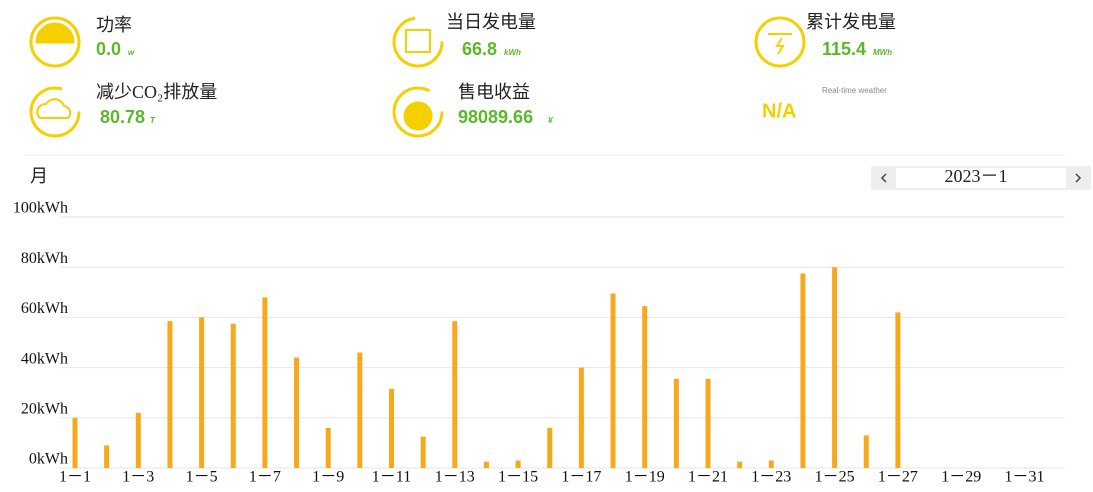  Describe the element at coordinates (328, 477) in the screenshot. I see `x-tick-label: 1－9` at that location.